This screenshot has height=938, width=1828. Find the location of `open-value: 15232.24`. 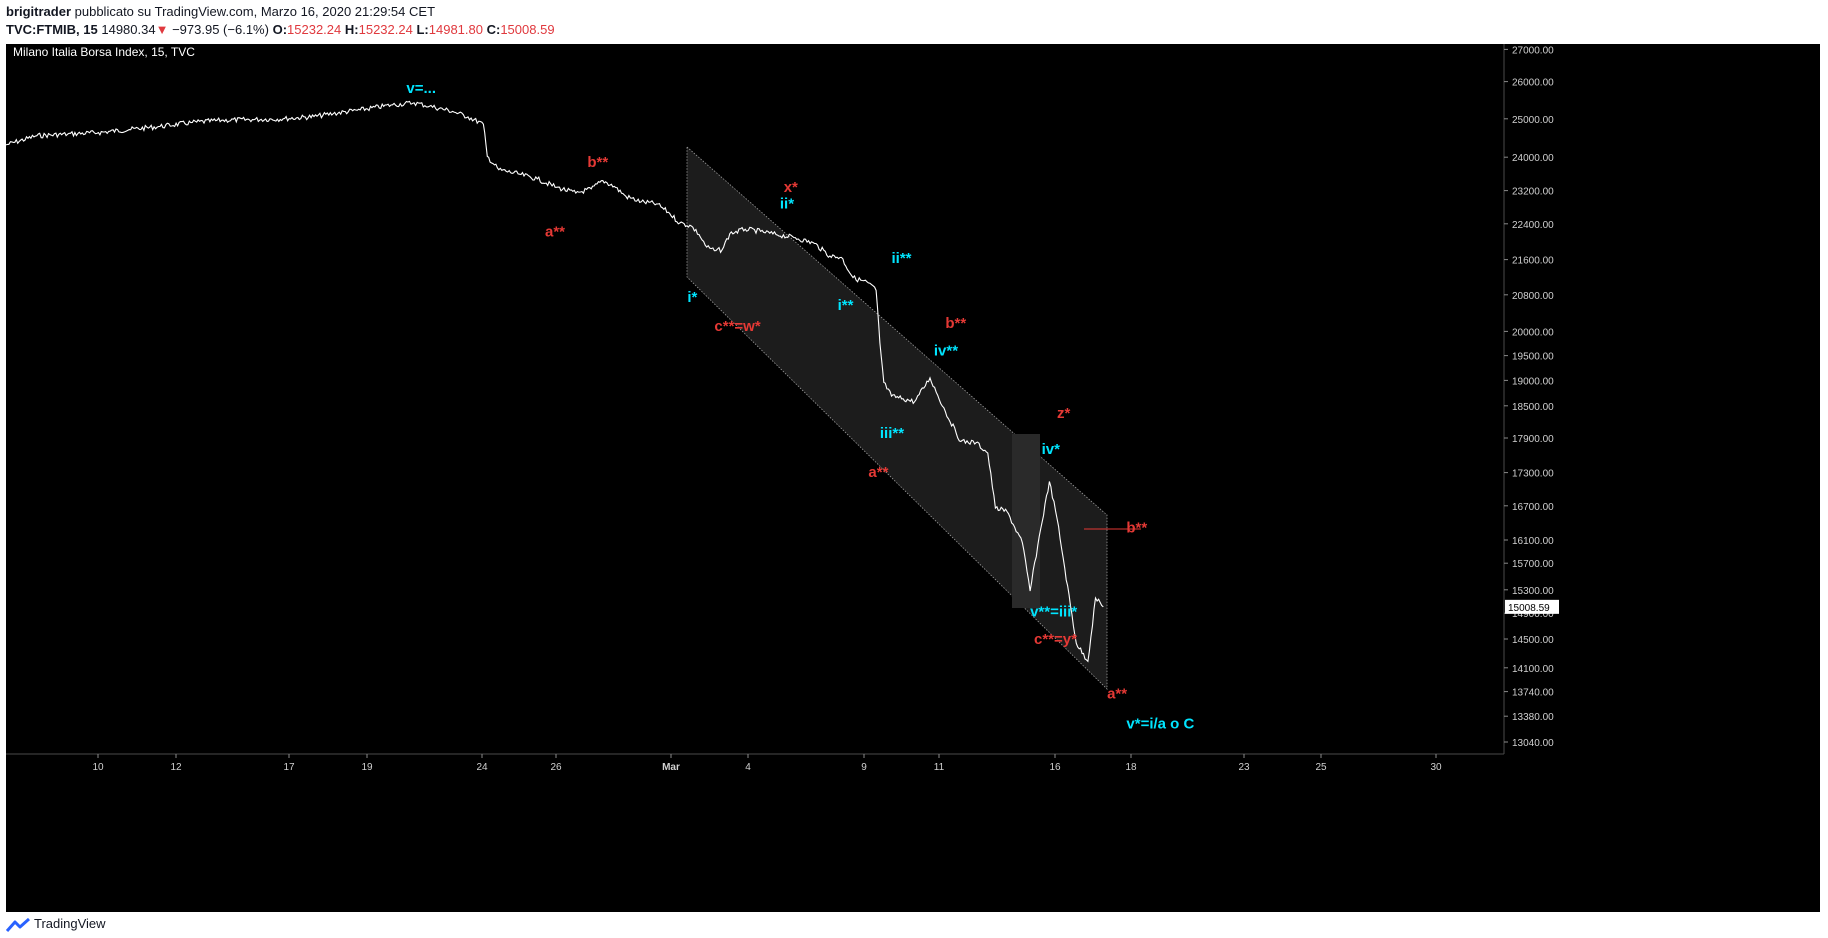

open-value: 15232.24 is located at coordinates (314, 29).